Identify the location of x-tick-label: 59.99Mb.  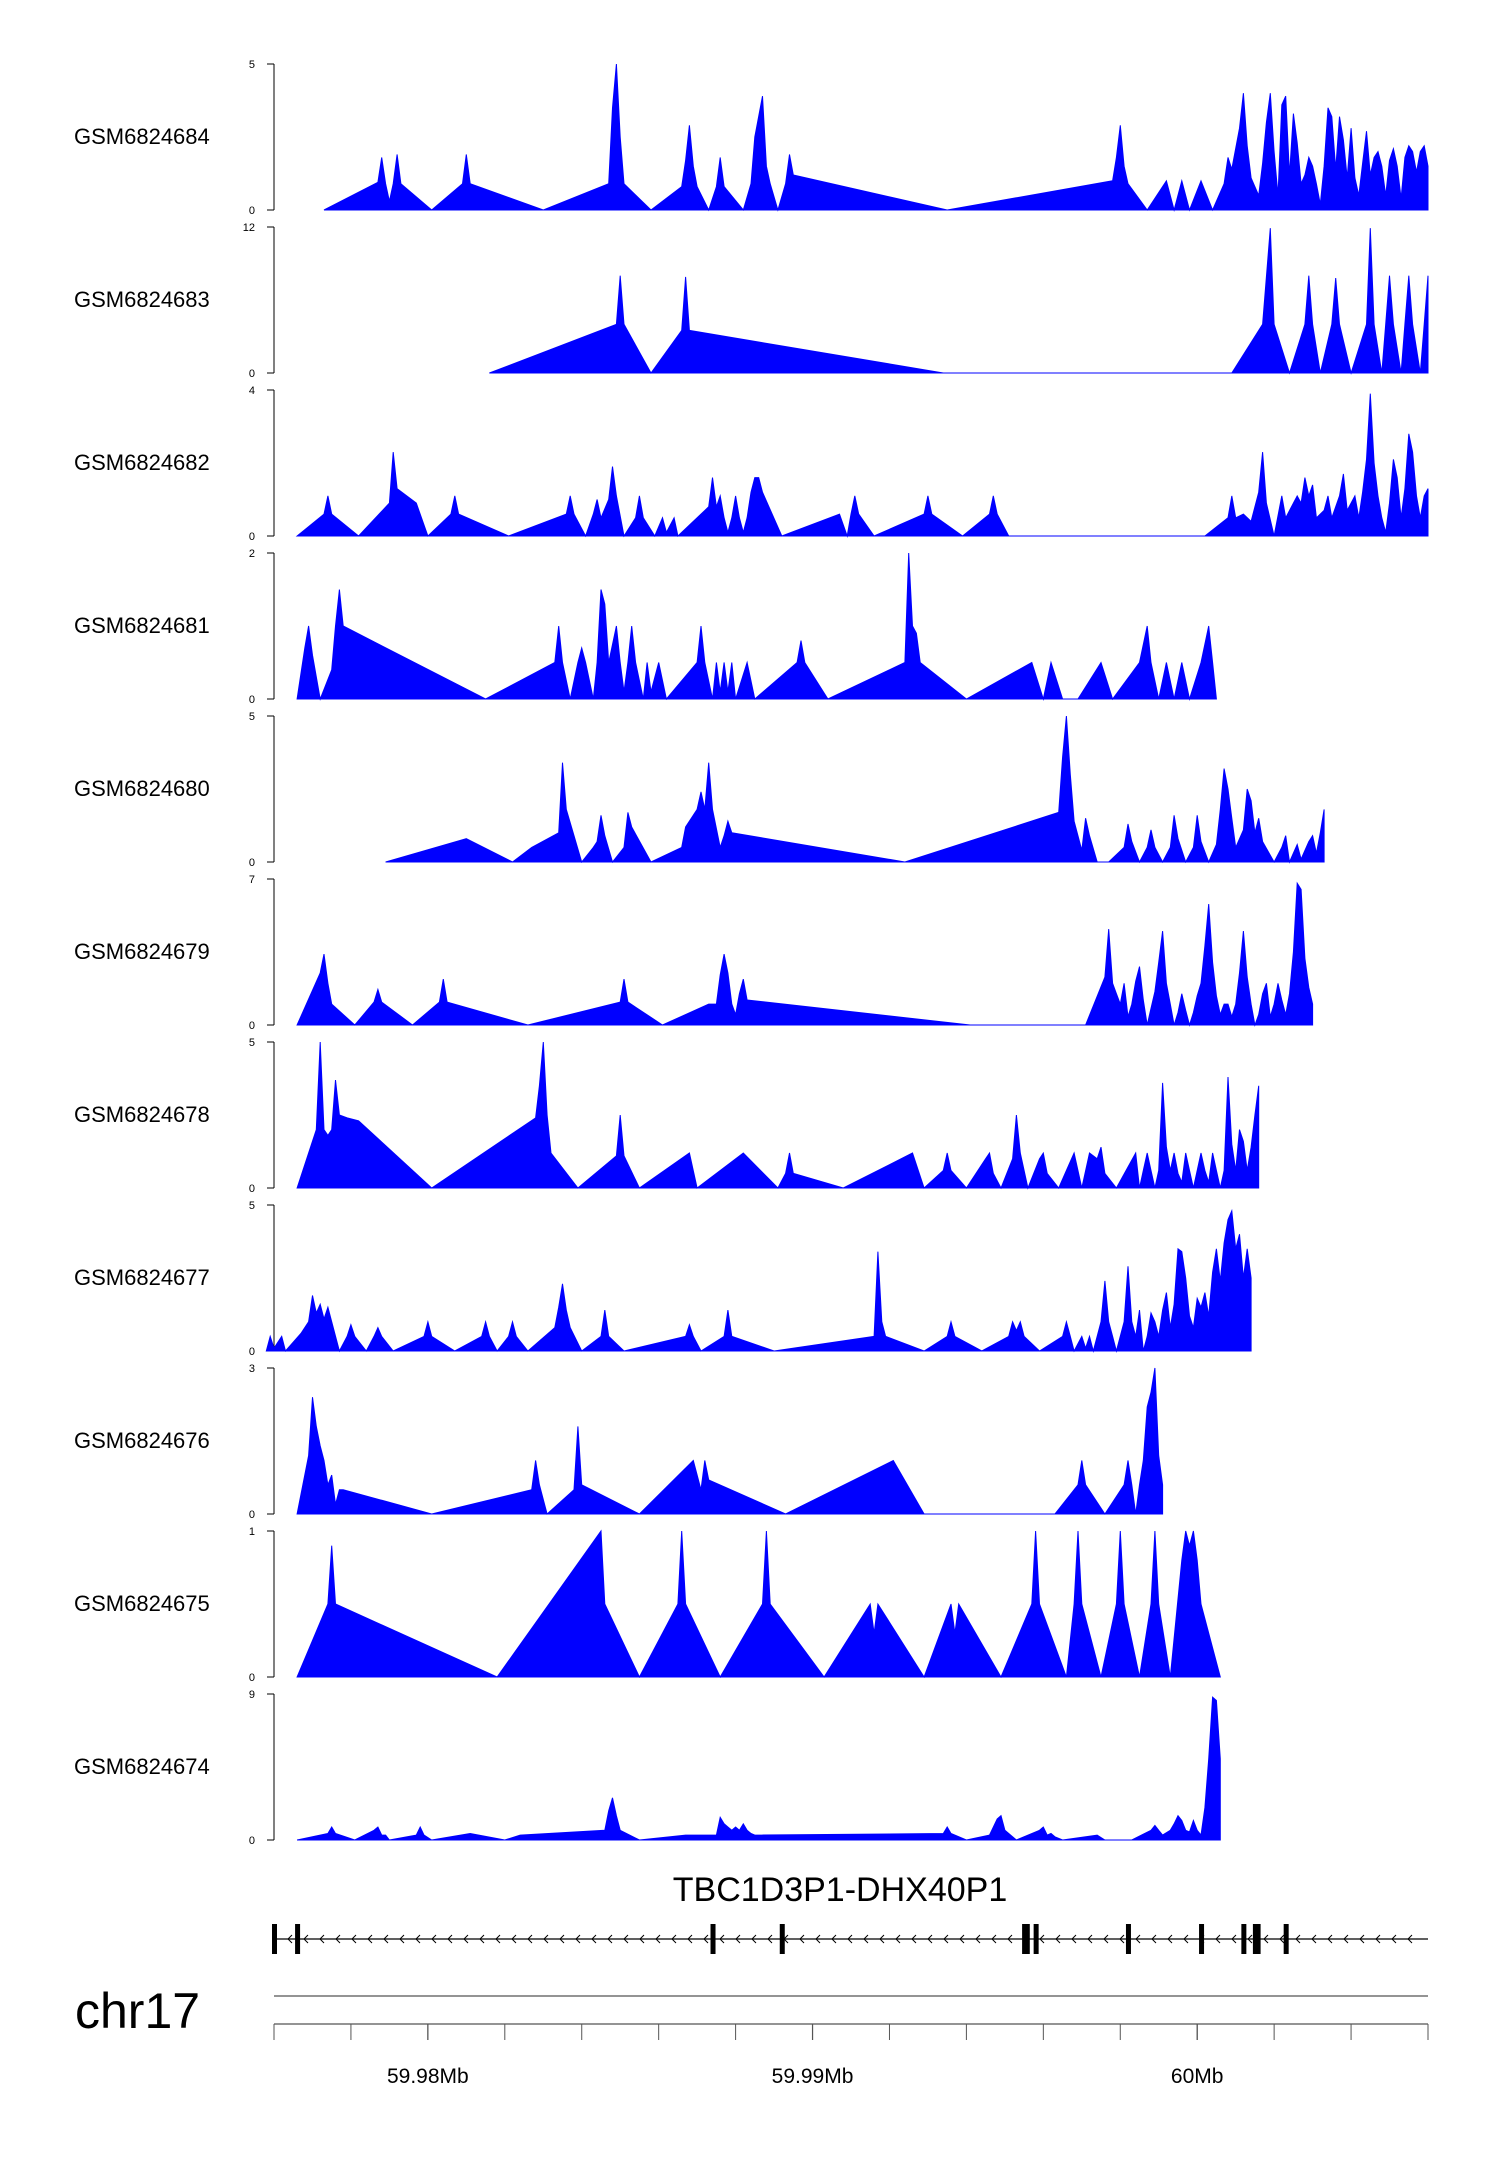
(813, 2076).